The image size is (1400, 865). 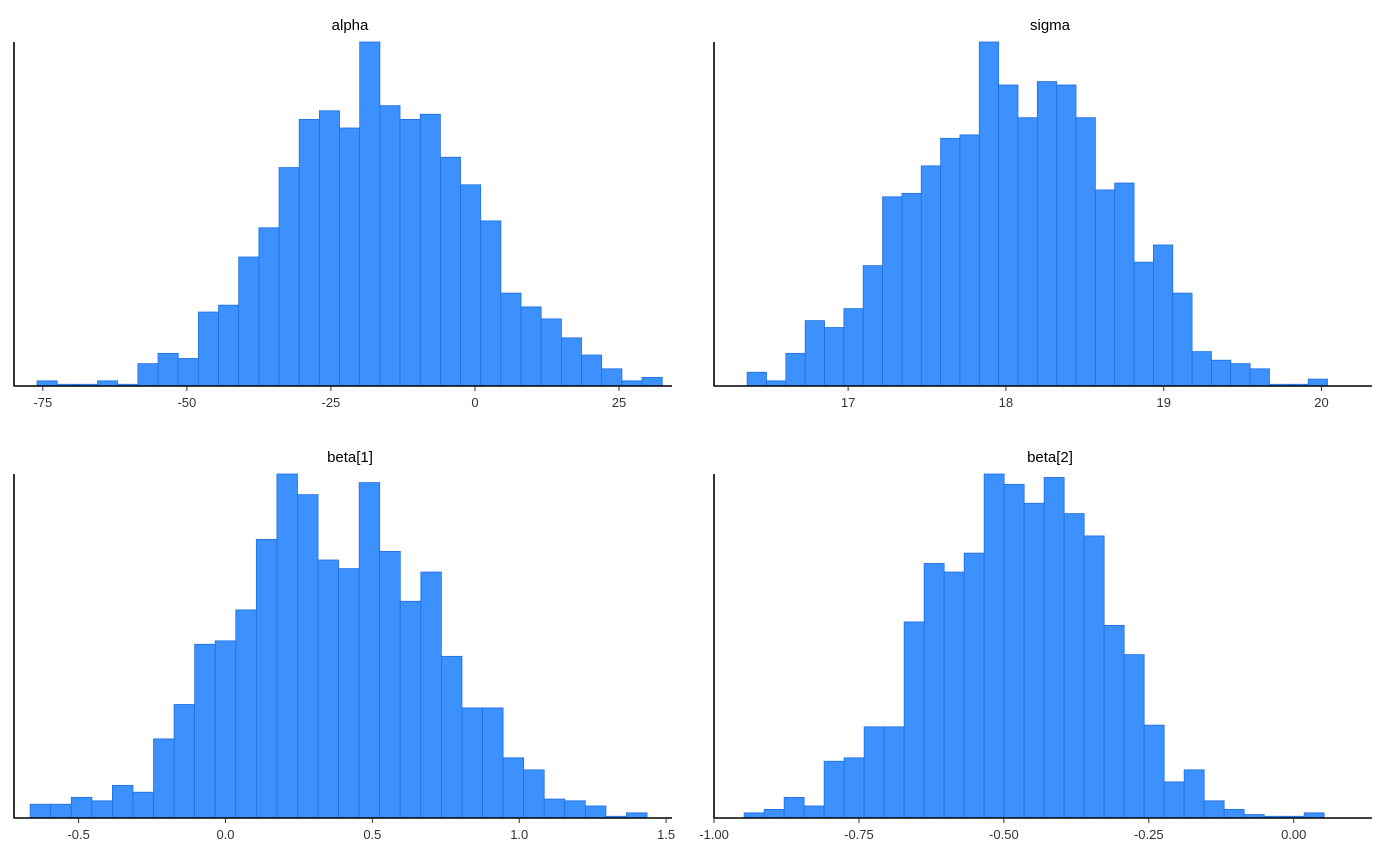 I want to click on x-tick-label: -75, so click(x=42, y=402).